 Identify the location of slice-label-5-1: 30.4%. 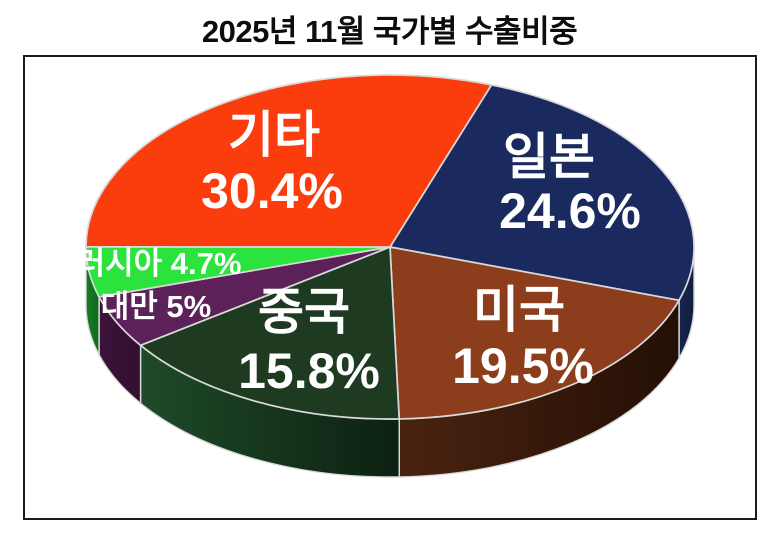
(272, 191).